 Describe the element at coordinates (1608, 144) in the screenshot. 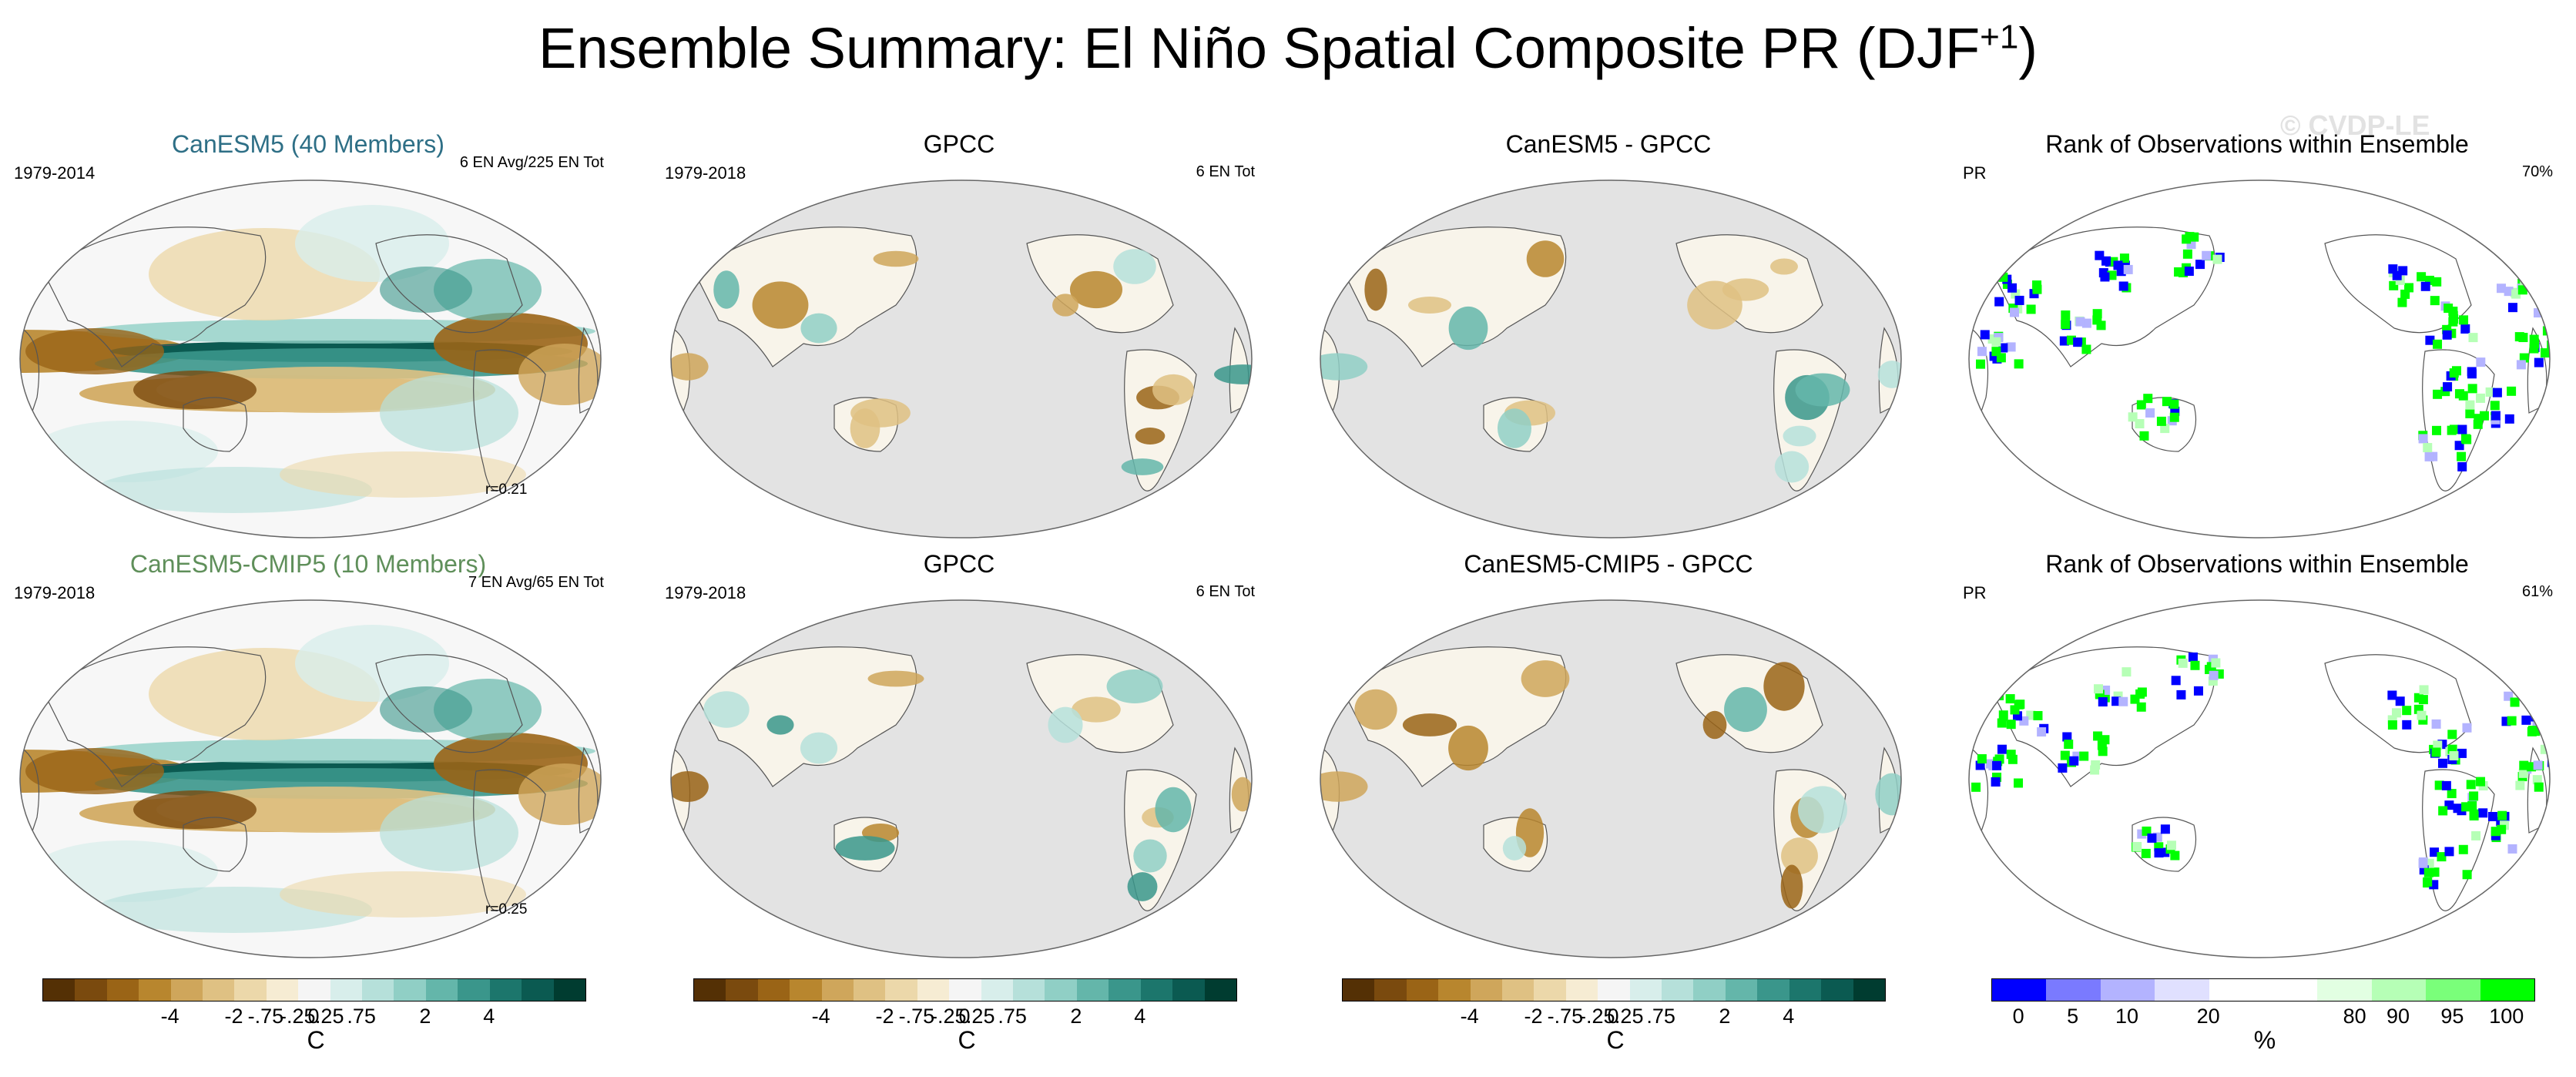

I see `panel-title: CanESM5 - GPCC` at that location.